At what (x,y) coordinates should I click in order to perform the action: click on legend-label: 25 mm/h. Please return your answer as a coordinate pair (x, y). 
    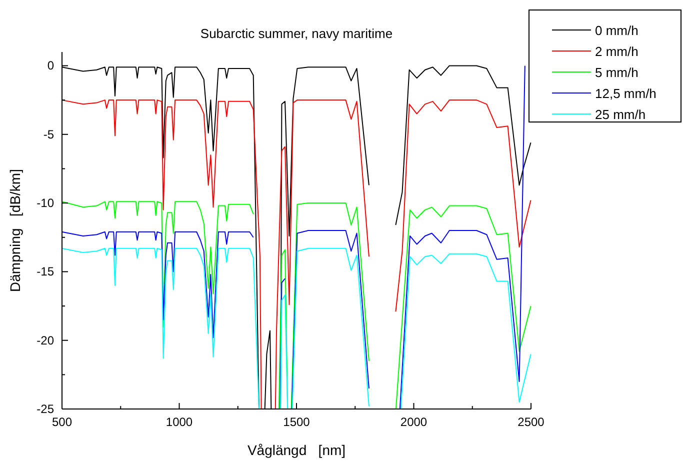
    Looking at the image, I should click on (620, 114).